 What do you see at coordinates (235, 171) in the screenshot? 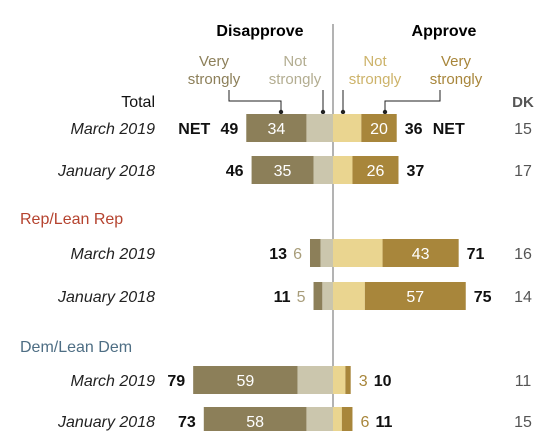
I see `net-disapprove: 46` at bounding box center [235, 171].